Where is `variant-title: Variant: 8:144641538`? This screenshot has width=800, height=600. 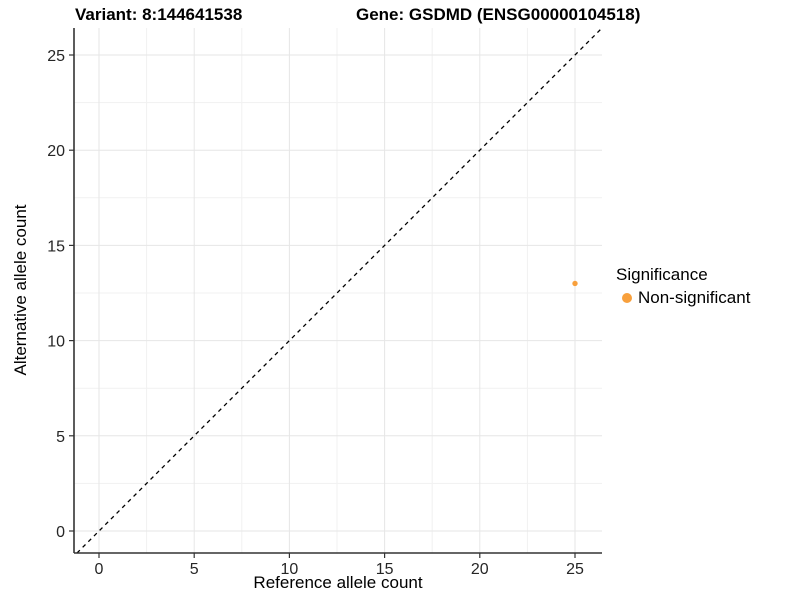
variant-title: Variant: 8:144641538 is located at coordinates (159, 14).